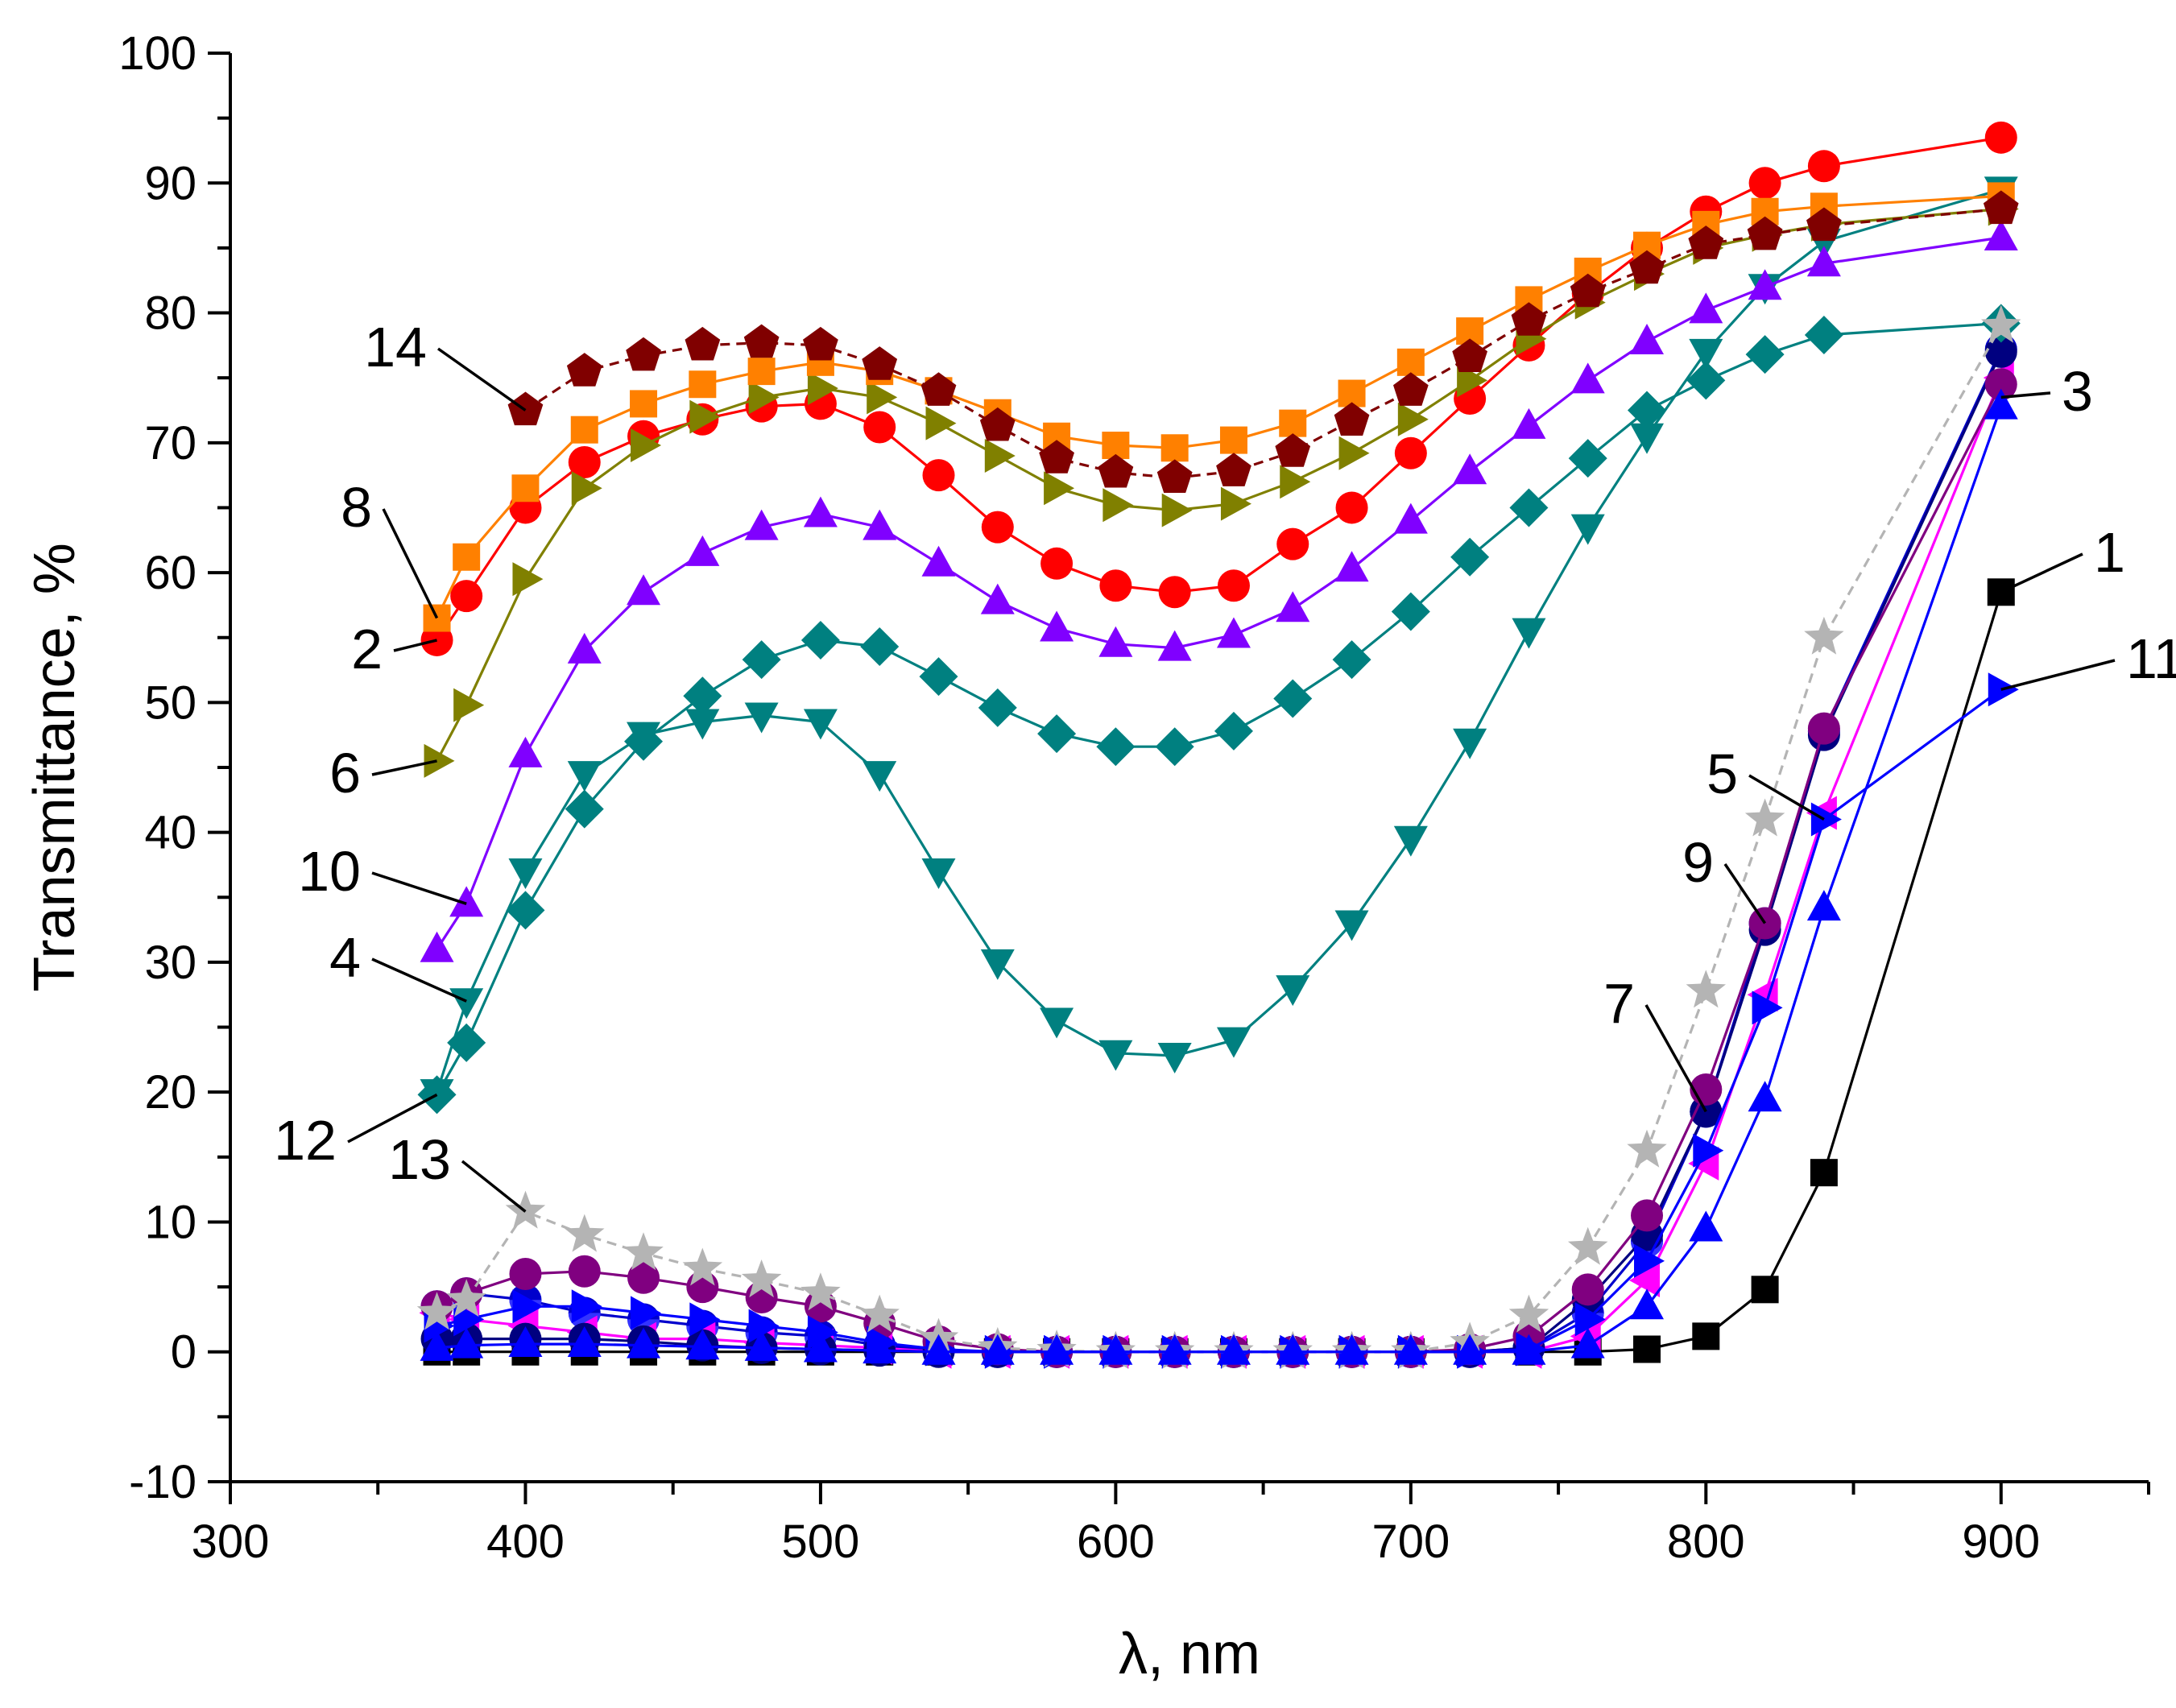 Image resolution: width=2176 pixels, height=1708 pixels. Describe the element at coordinates (2088, 659) in the screenshot. I see `curve-label-11: 11` at that location.